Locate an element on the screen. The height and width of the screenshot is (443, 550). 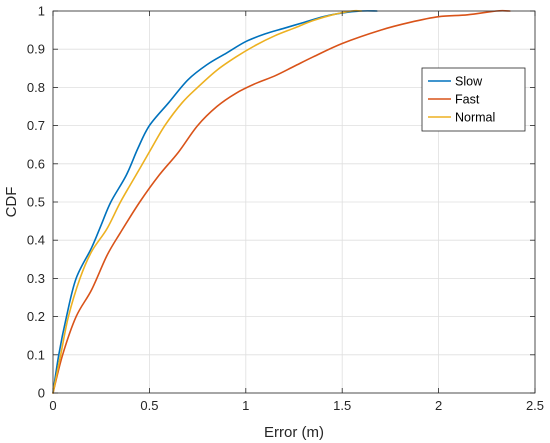
y-axis-label: CDF is located at coordinates (11, 202).